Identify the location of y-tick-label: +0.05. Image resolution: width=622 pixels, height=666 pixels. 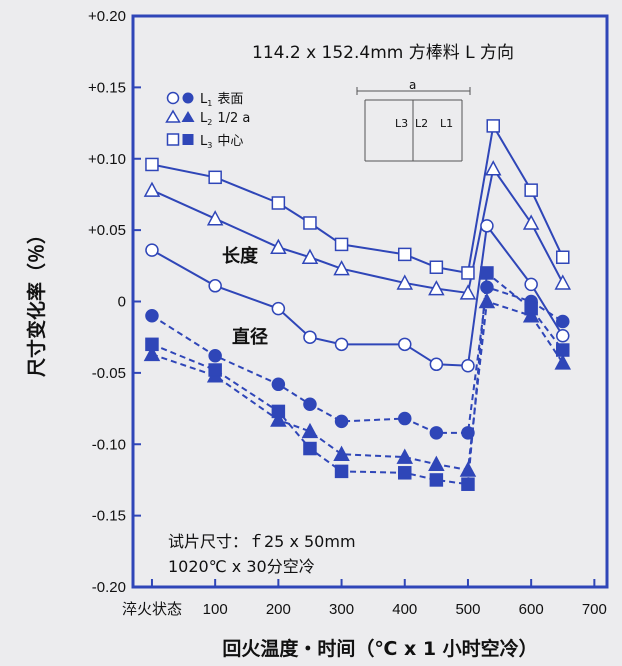
(107, 230).